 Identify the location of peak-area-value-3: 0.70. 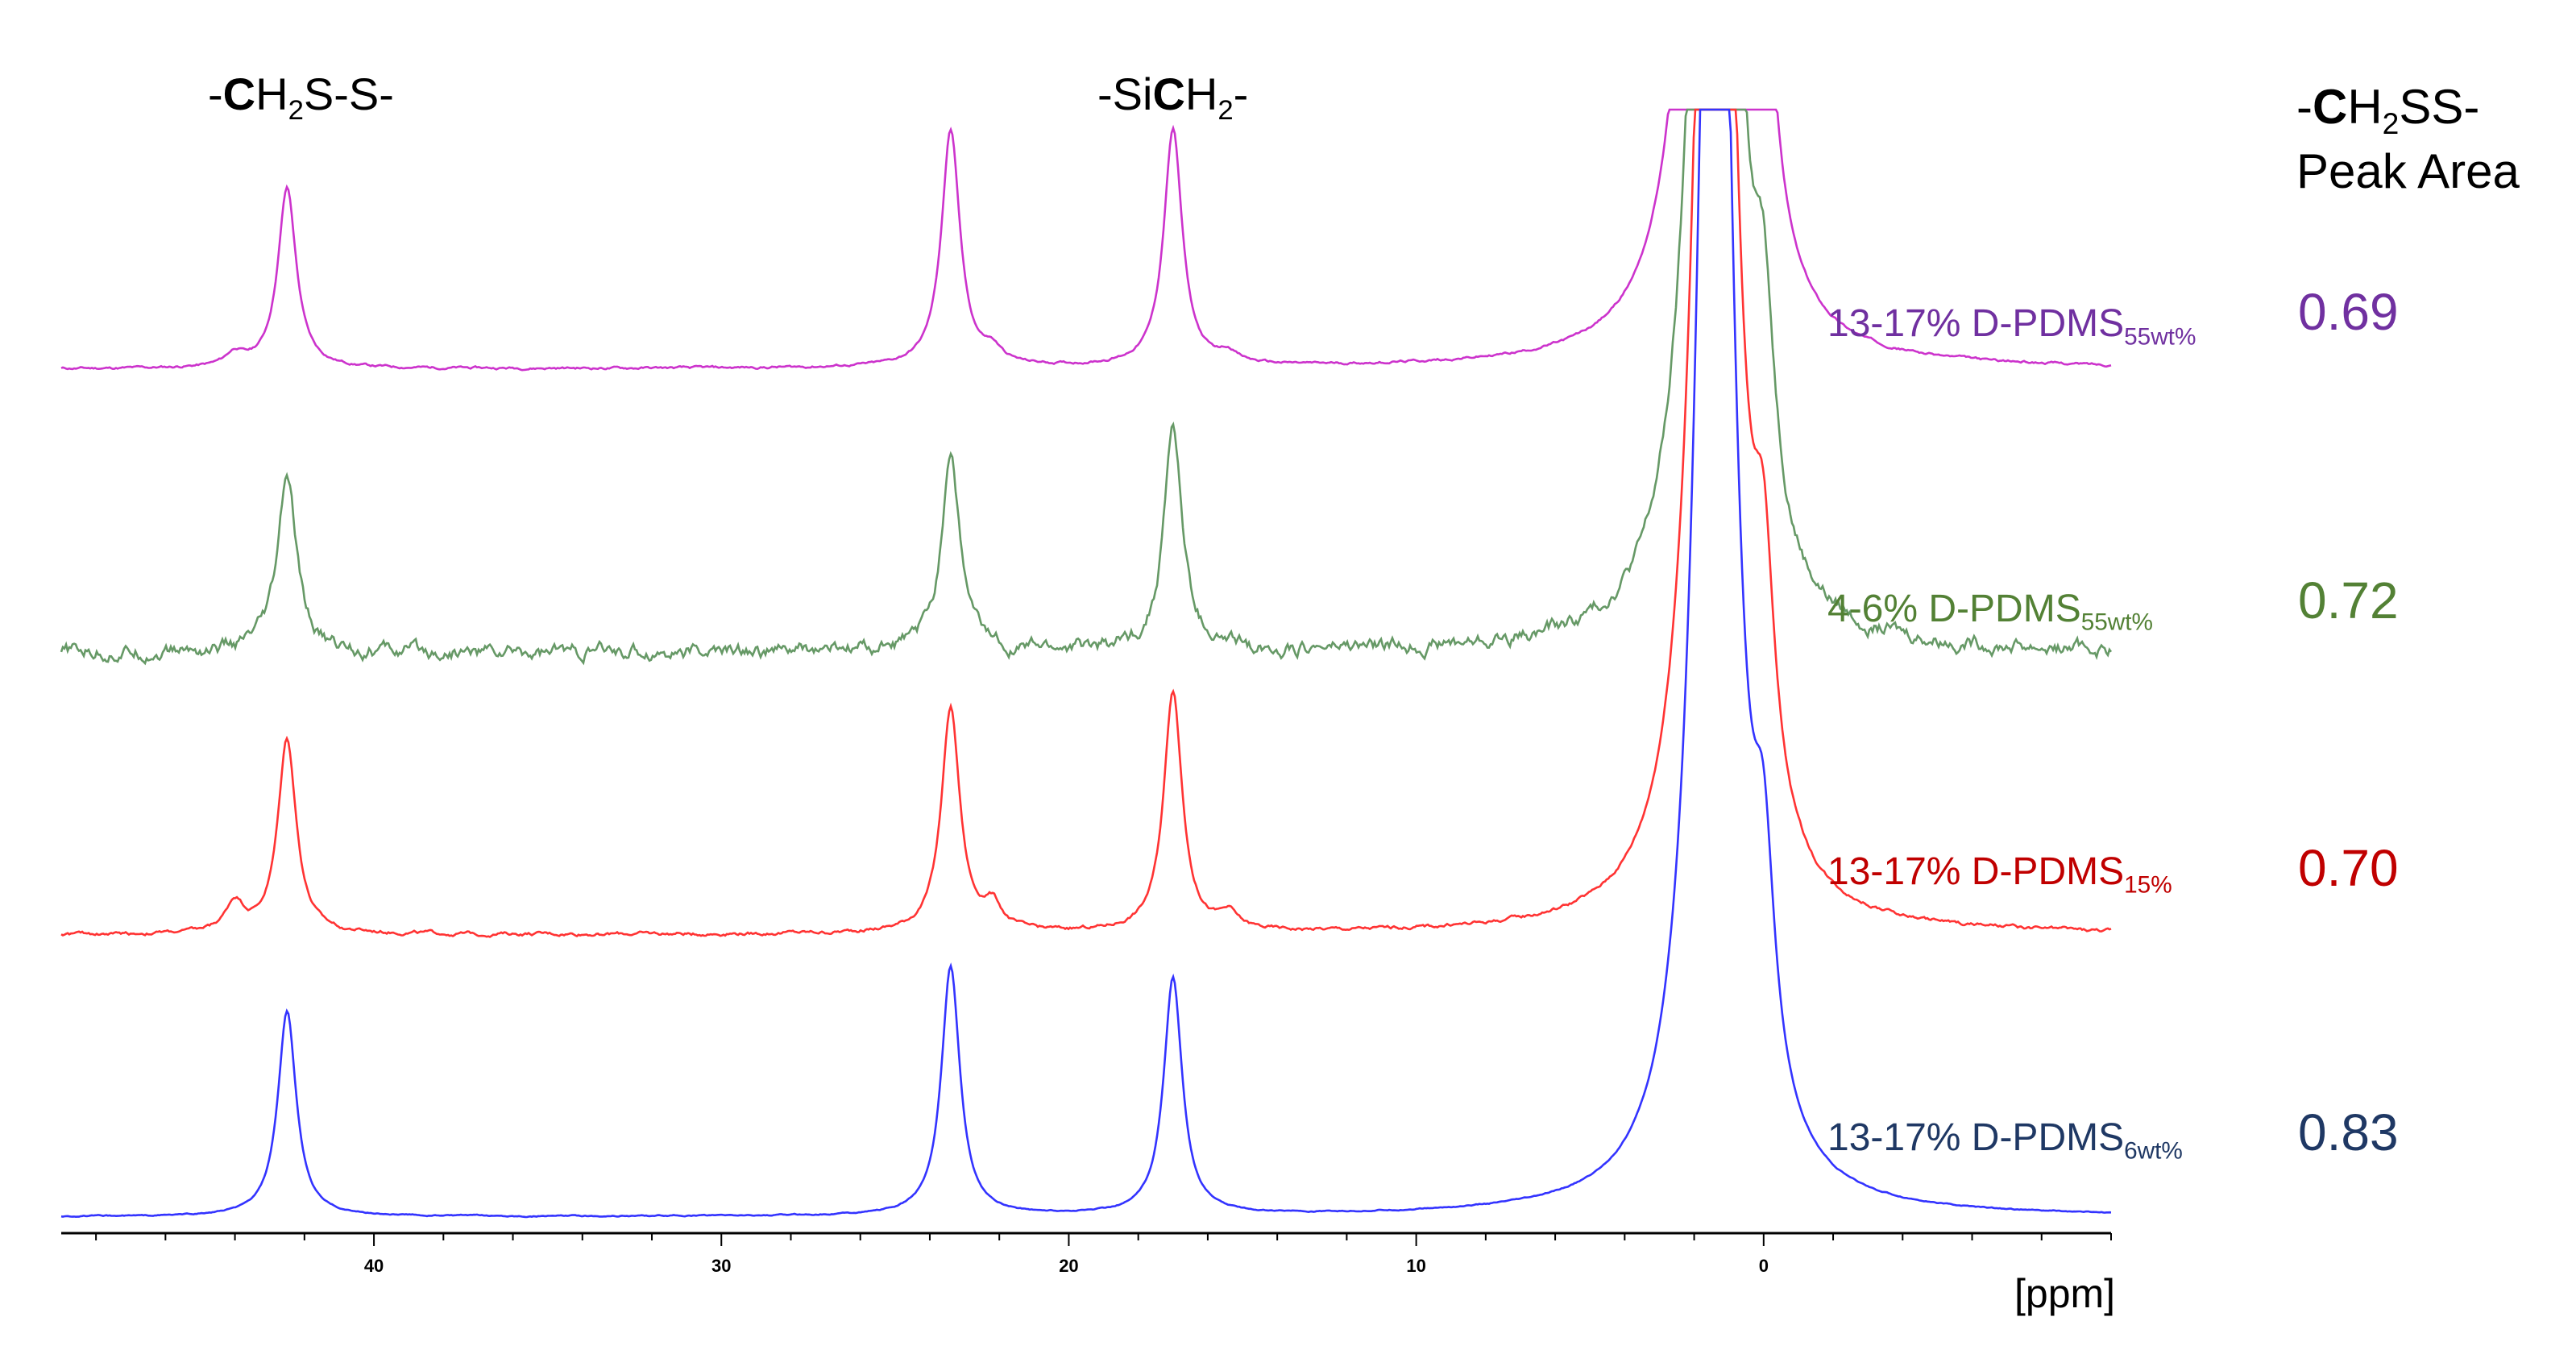
(2348, 868).